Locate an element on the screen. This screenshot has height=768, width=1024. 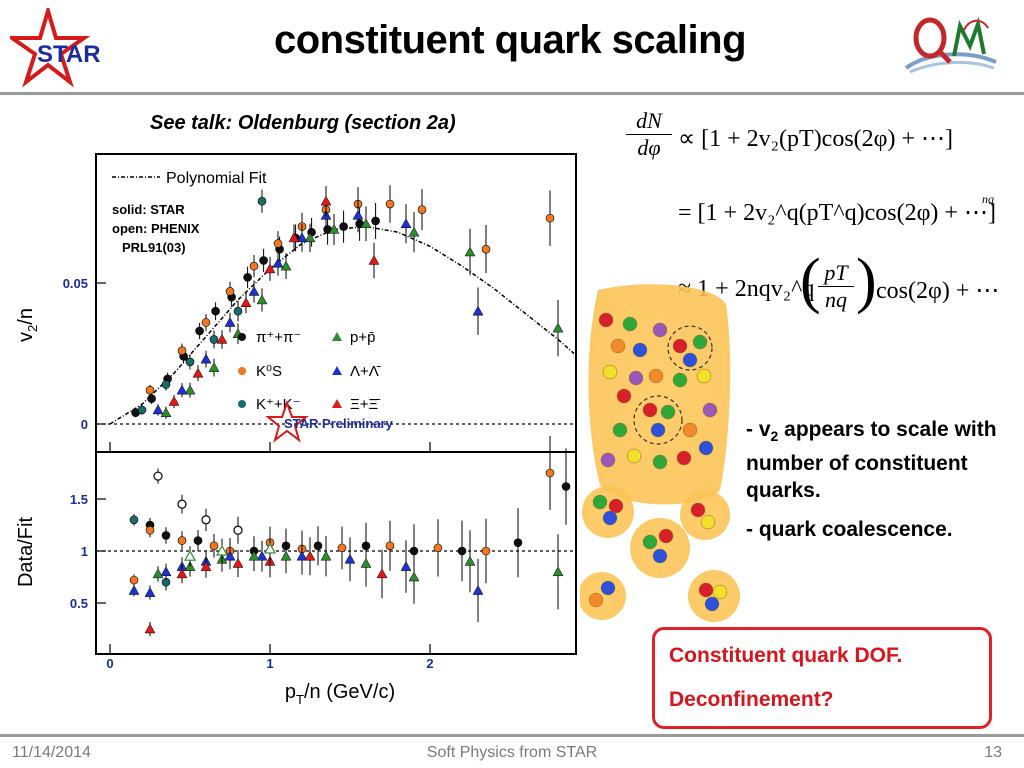
footer-page-number: 13 is located at coordinates (993, 752).